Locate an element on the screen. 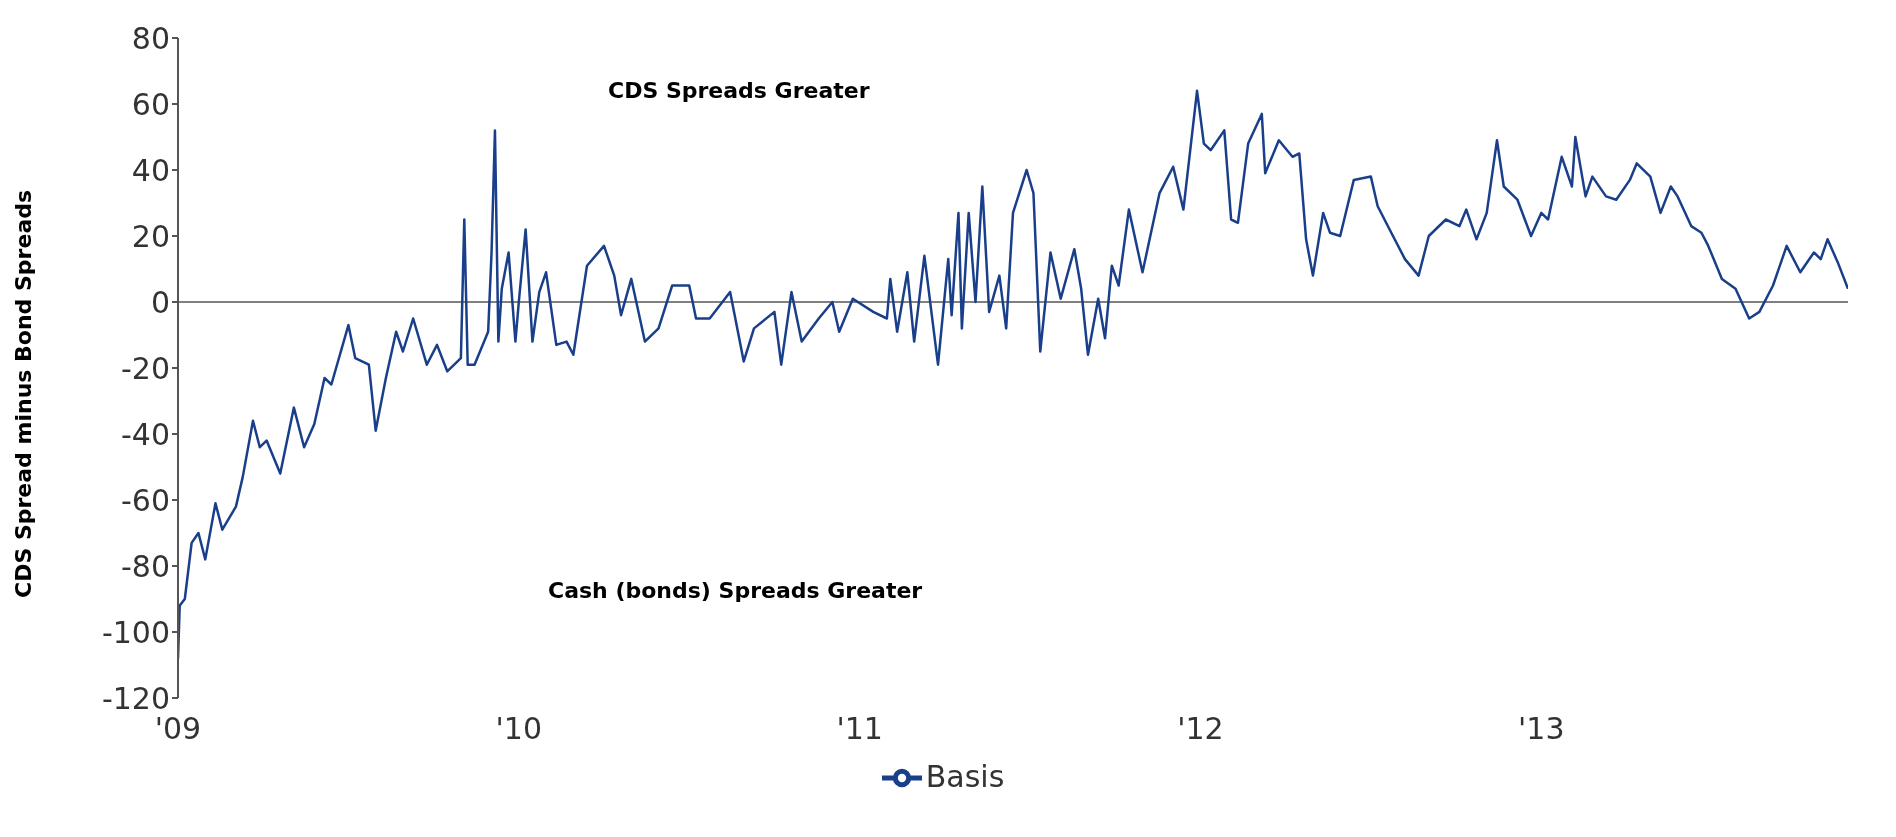  y-tick-label: 80 is located at coordinates (150, 38).